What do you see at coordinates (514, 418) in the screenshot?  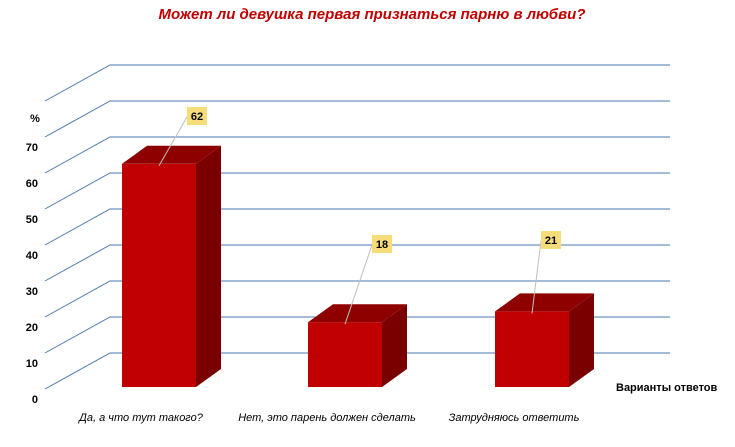 I see `category-label: Затрудняюсь ответить` at bounding box center [514, 418].